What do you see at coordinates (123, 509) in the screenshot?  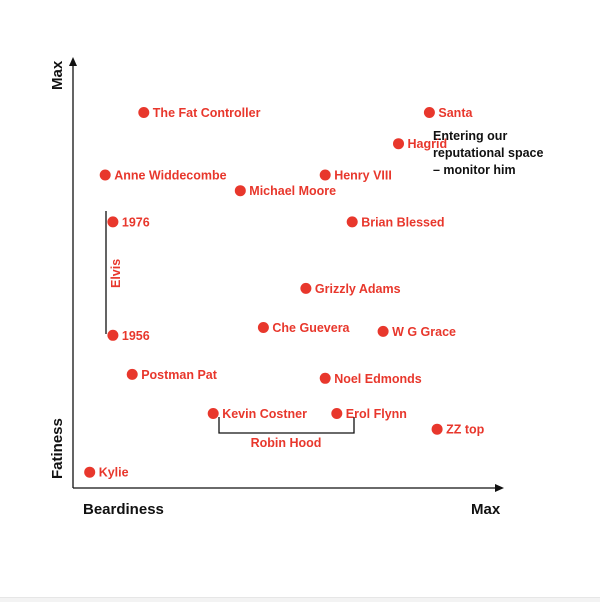 I see `x-axis-label: Beardiness` at bounding box center [123, 509].